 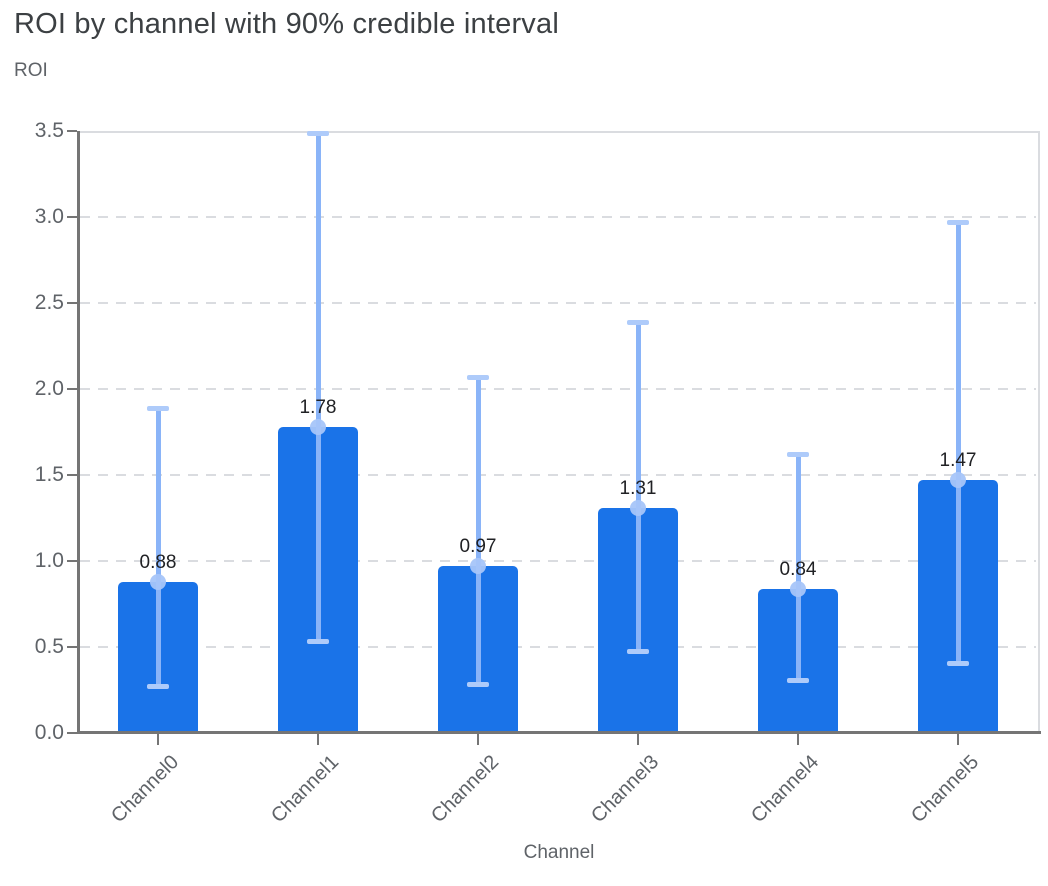 What do you see at coordinates (158, 739) in the screenshot?
I see `x-axis-tick-channel0` at bounding box center [158, 739].